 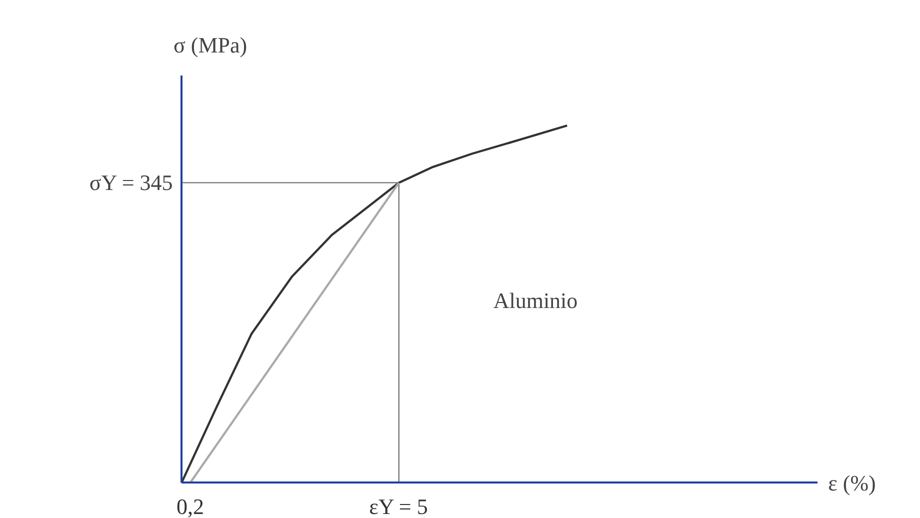 What do you see at coordinates (190, 506) in the screenshot?
I see `x-tick-label: 0,2` at bounding box center [190, 506].